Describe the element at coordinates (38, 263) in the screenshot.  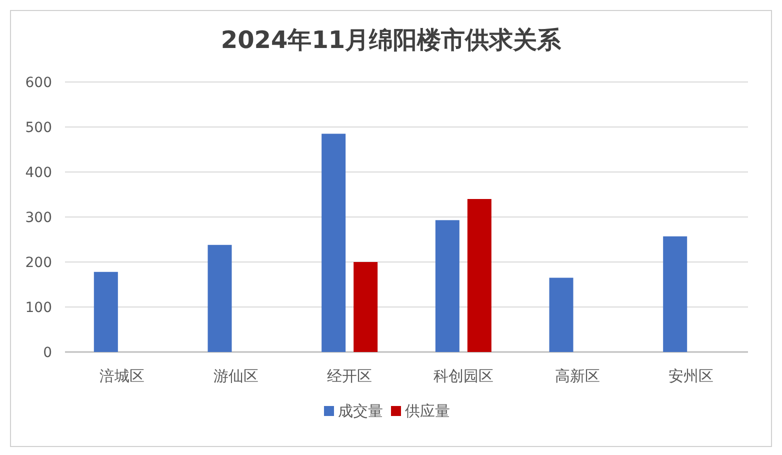
I see `y-tick-label: 200` at that location.